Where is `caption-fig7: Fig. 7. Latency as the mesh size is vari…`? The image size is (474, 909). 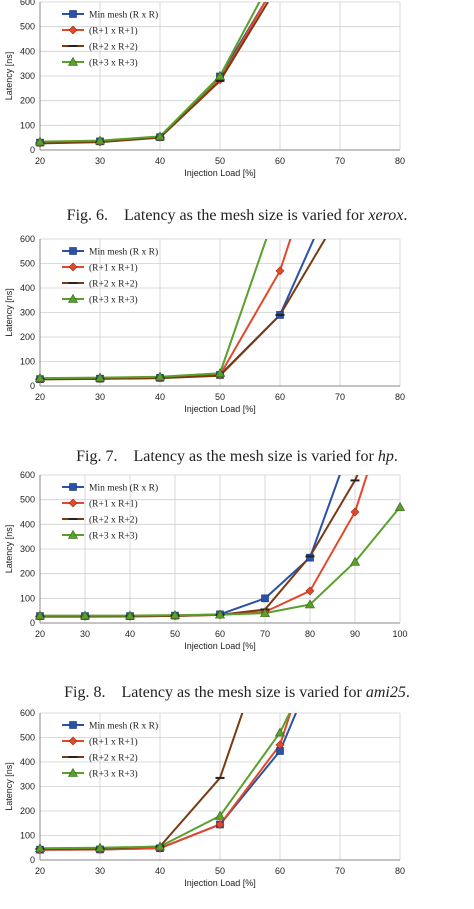 caption-fig7: Fig. 7. Latency as the mesh size is vari… is located at coordinates (237, 457).